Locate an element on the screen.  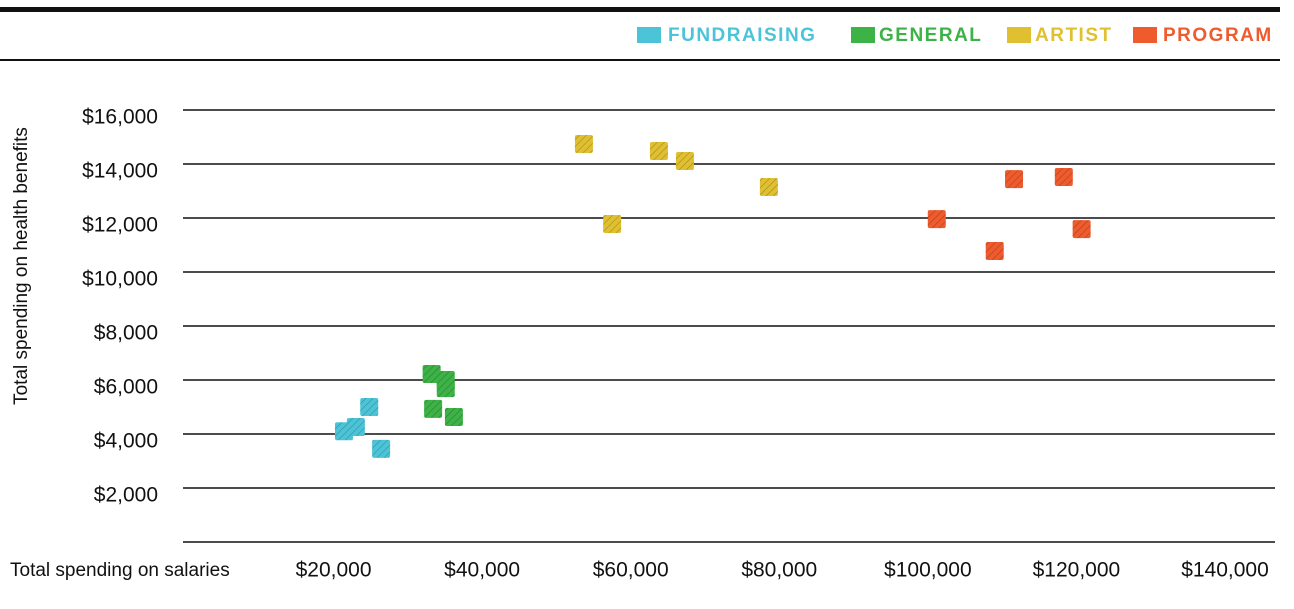
x-tick-label: $100,000 is located at coordinates (928, 570).